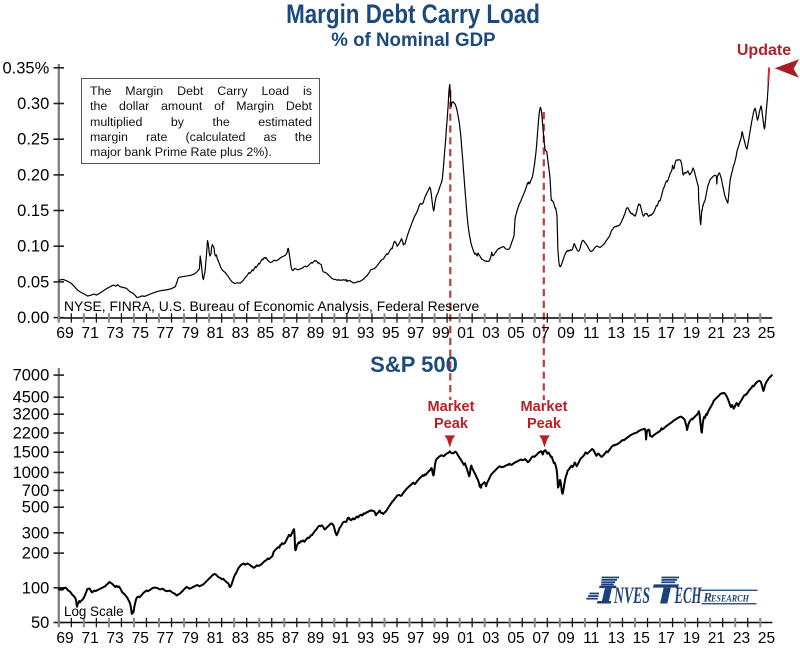 The image size is (800, 653). I want to click on svg-text: 3200, so click(31, 415).